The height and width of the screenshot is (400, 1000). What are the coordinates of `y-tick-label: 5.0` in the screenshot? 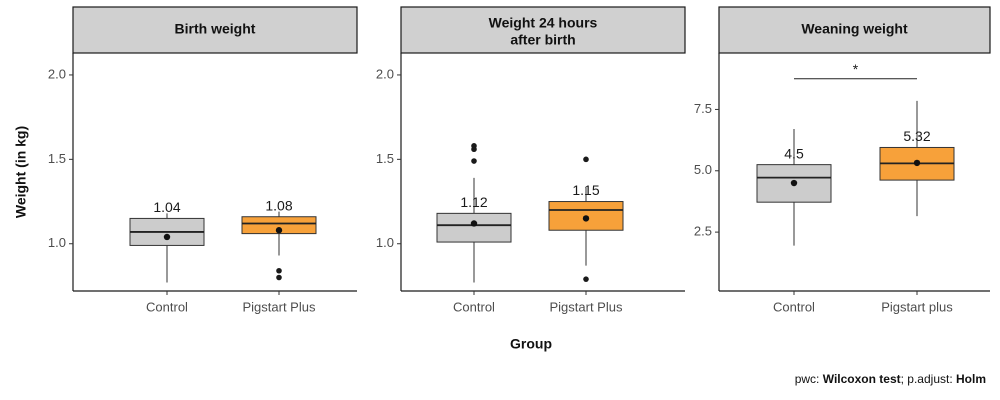 It's located at (703, 169).